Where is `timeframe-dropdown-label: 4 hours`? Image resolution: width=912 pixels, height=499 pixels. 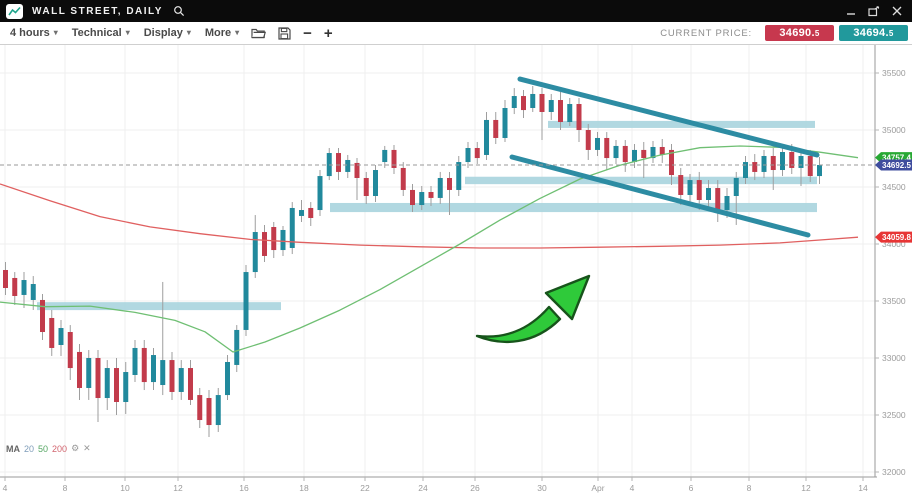 timeframe-dropdown-label: 4 hours is located at coordinates (30, 33).